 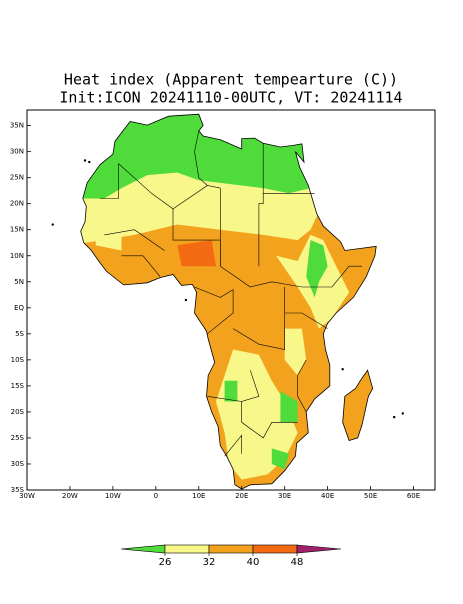 What do you see at coordinates (18, 360) in the screenshot?
I see `y-tick-label: 10S` at bounding box center [18, 360].